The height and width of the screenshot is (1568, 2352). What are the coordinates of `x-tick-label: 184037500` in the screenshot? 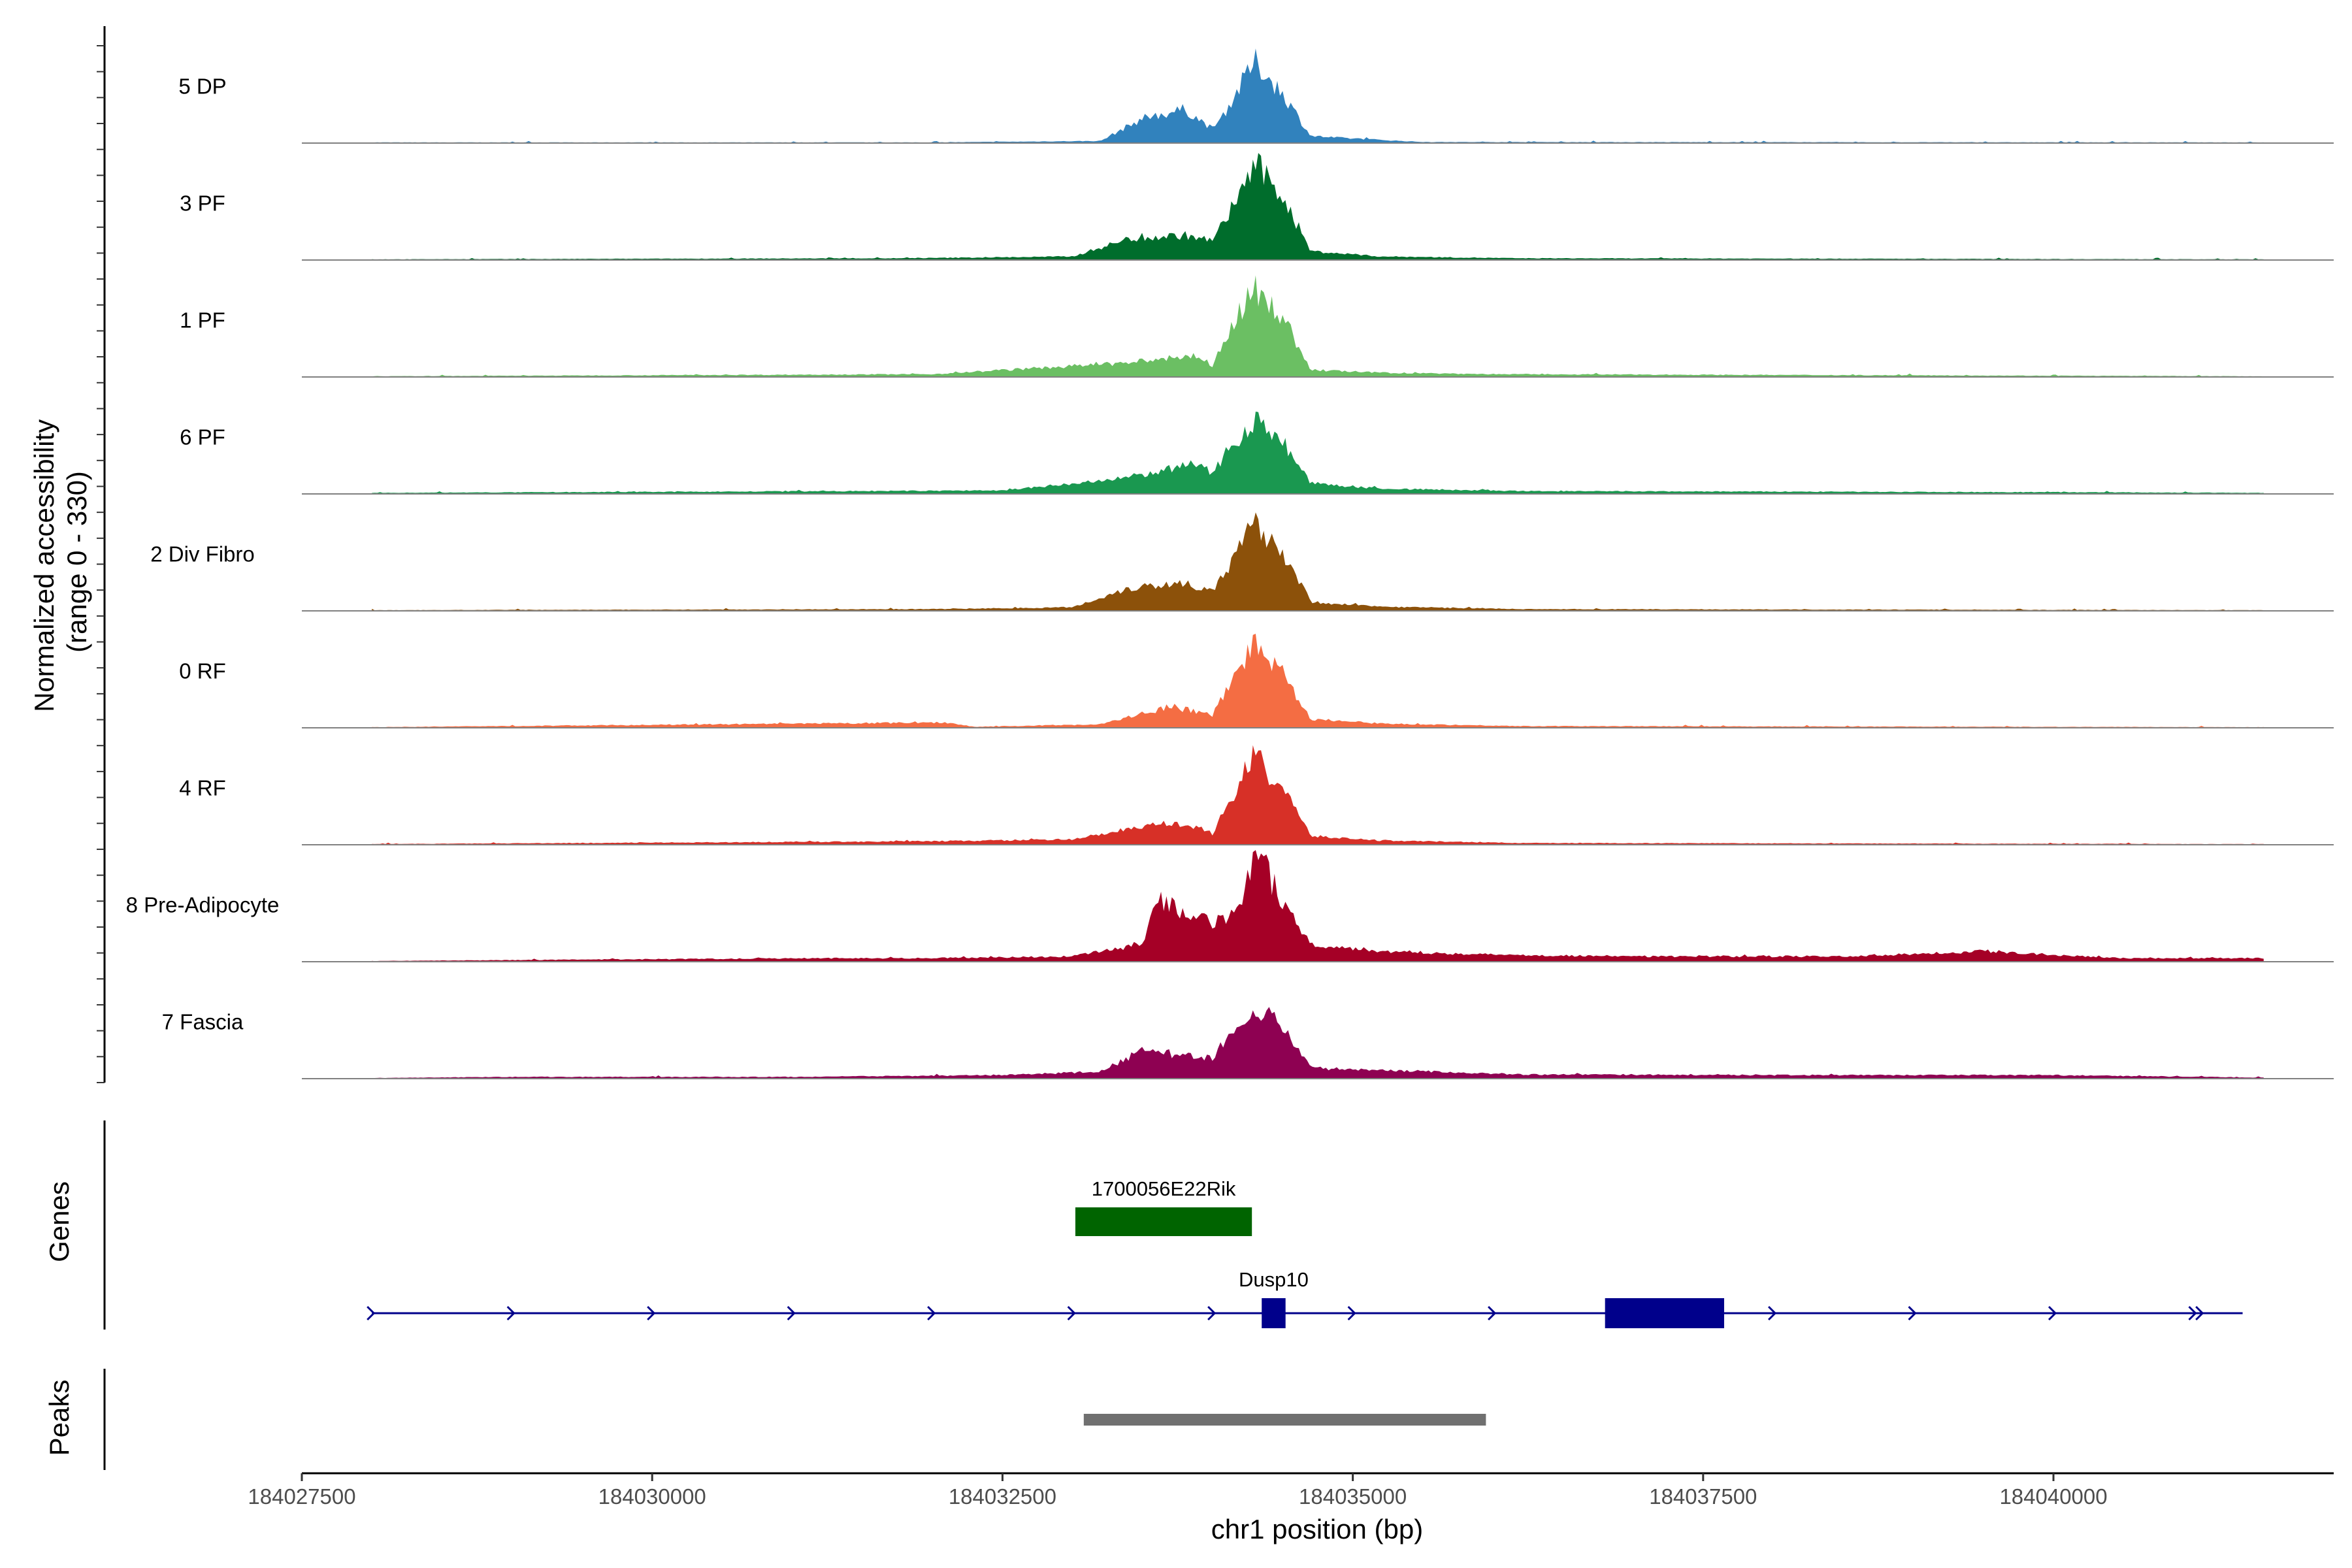 It's located at (1703, 1496).